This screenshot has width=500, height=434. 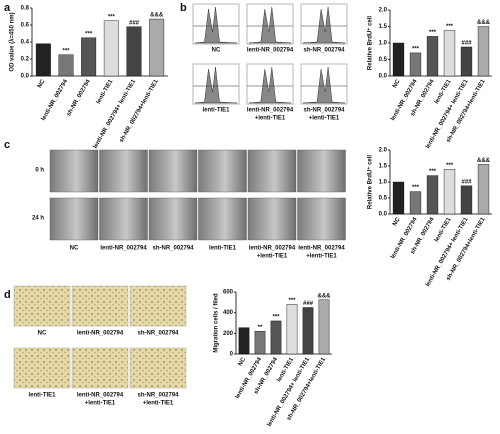 What do you see at coordinates (7, 8) in the screenshot?
I see `panel-label: a` at bounding box center [7, 8].